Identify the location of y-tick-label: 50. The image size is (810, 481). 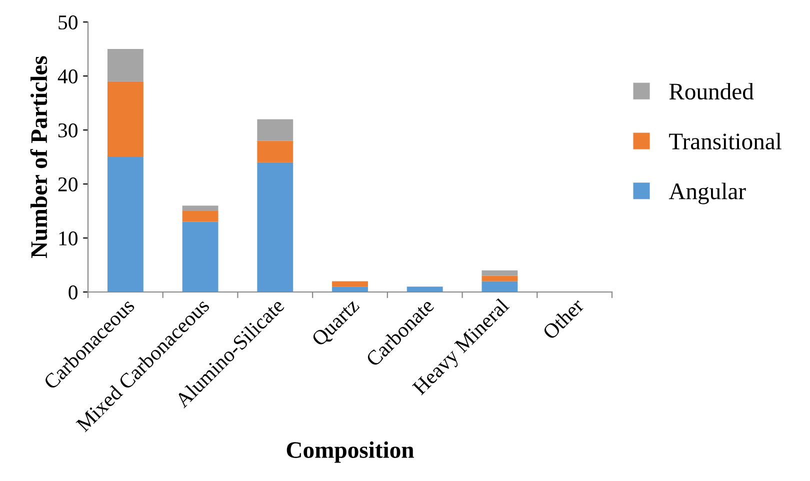
(68, 22).